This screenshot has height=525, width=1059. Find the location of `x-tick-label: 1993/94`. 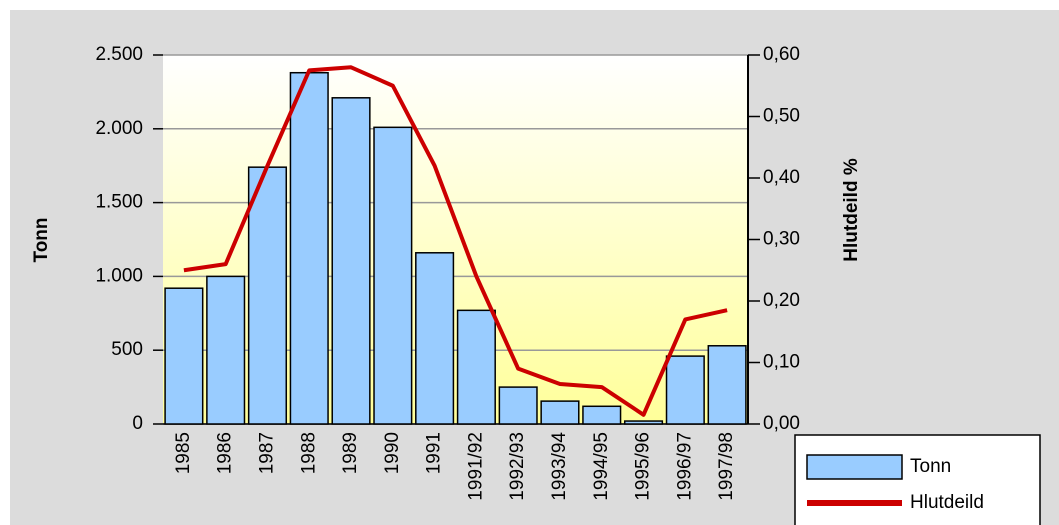

x-tick-label: 1993/94 is located at coordinates (559, 466).